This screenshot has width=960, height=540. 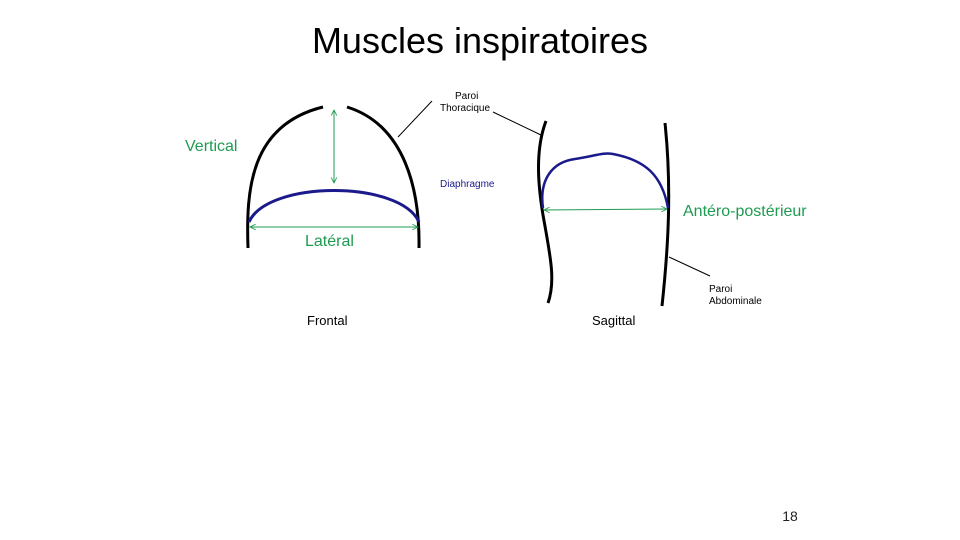 I want to click on lateral-label: Latéral, so click(x=329, y=241).